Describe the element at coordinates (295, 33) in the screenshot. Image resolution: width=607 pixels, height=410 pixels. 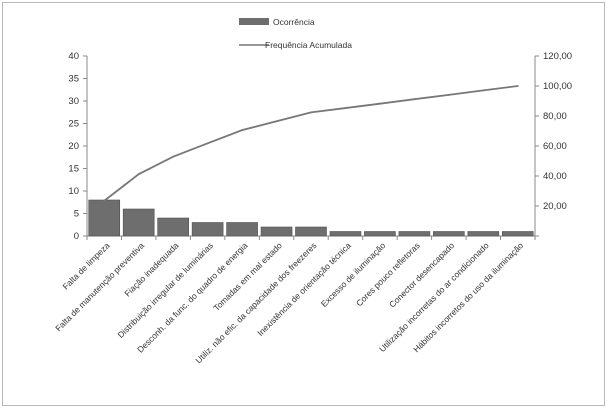
I see `legend: Ocorrência Frequência Acumulada` at that location.